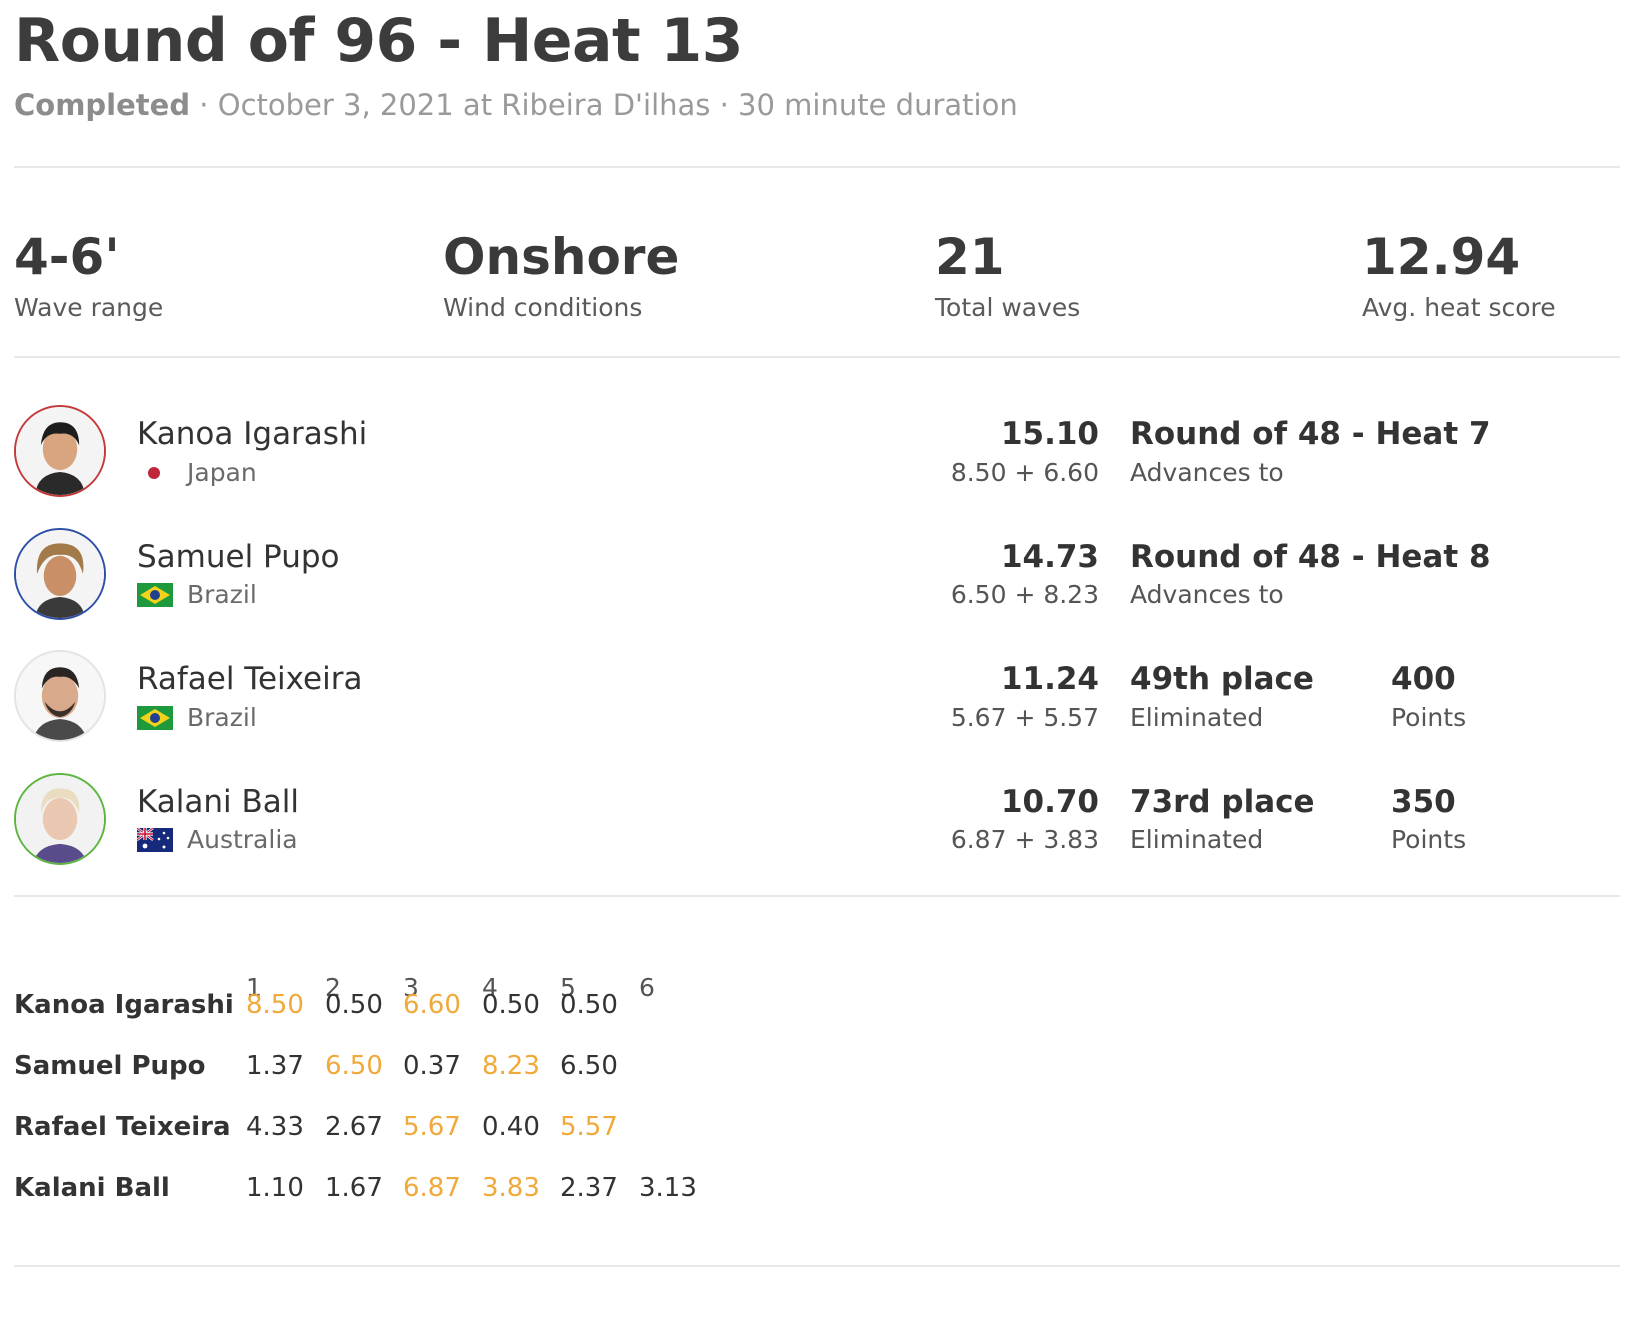 This screenshot has width=1634, height=1328. Describe the element at coordinates (511, 1066) in the screenshot. I see `wave-score: 8.23` at that location.